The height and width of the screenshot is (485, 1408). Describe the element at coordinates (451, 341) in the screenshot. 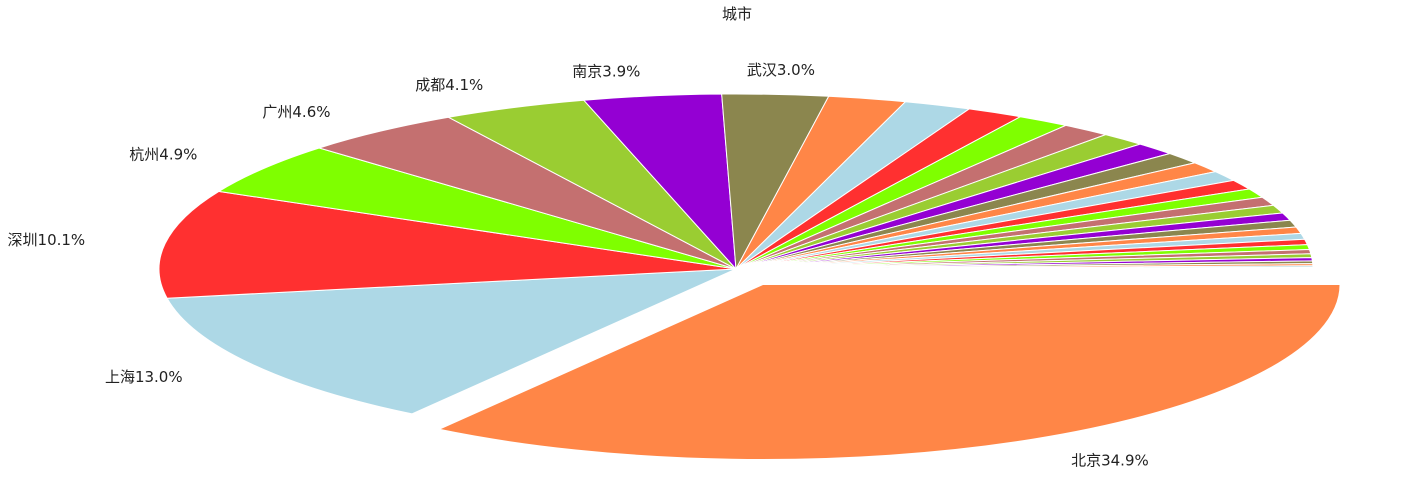

I see `pie-slice-上海` at that location.